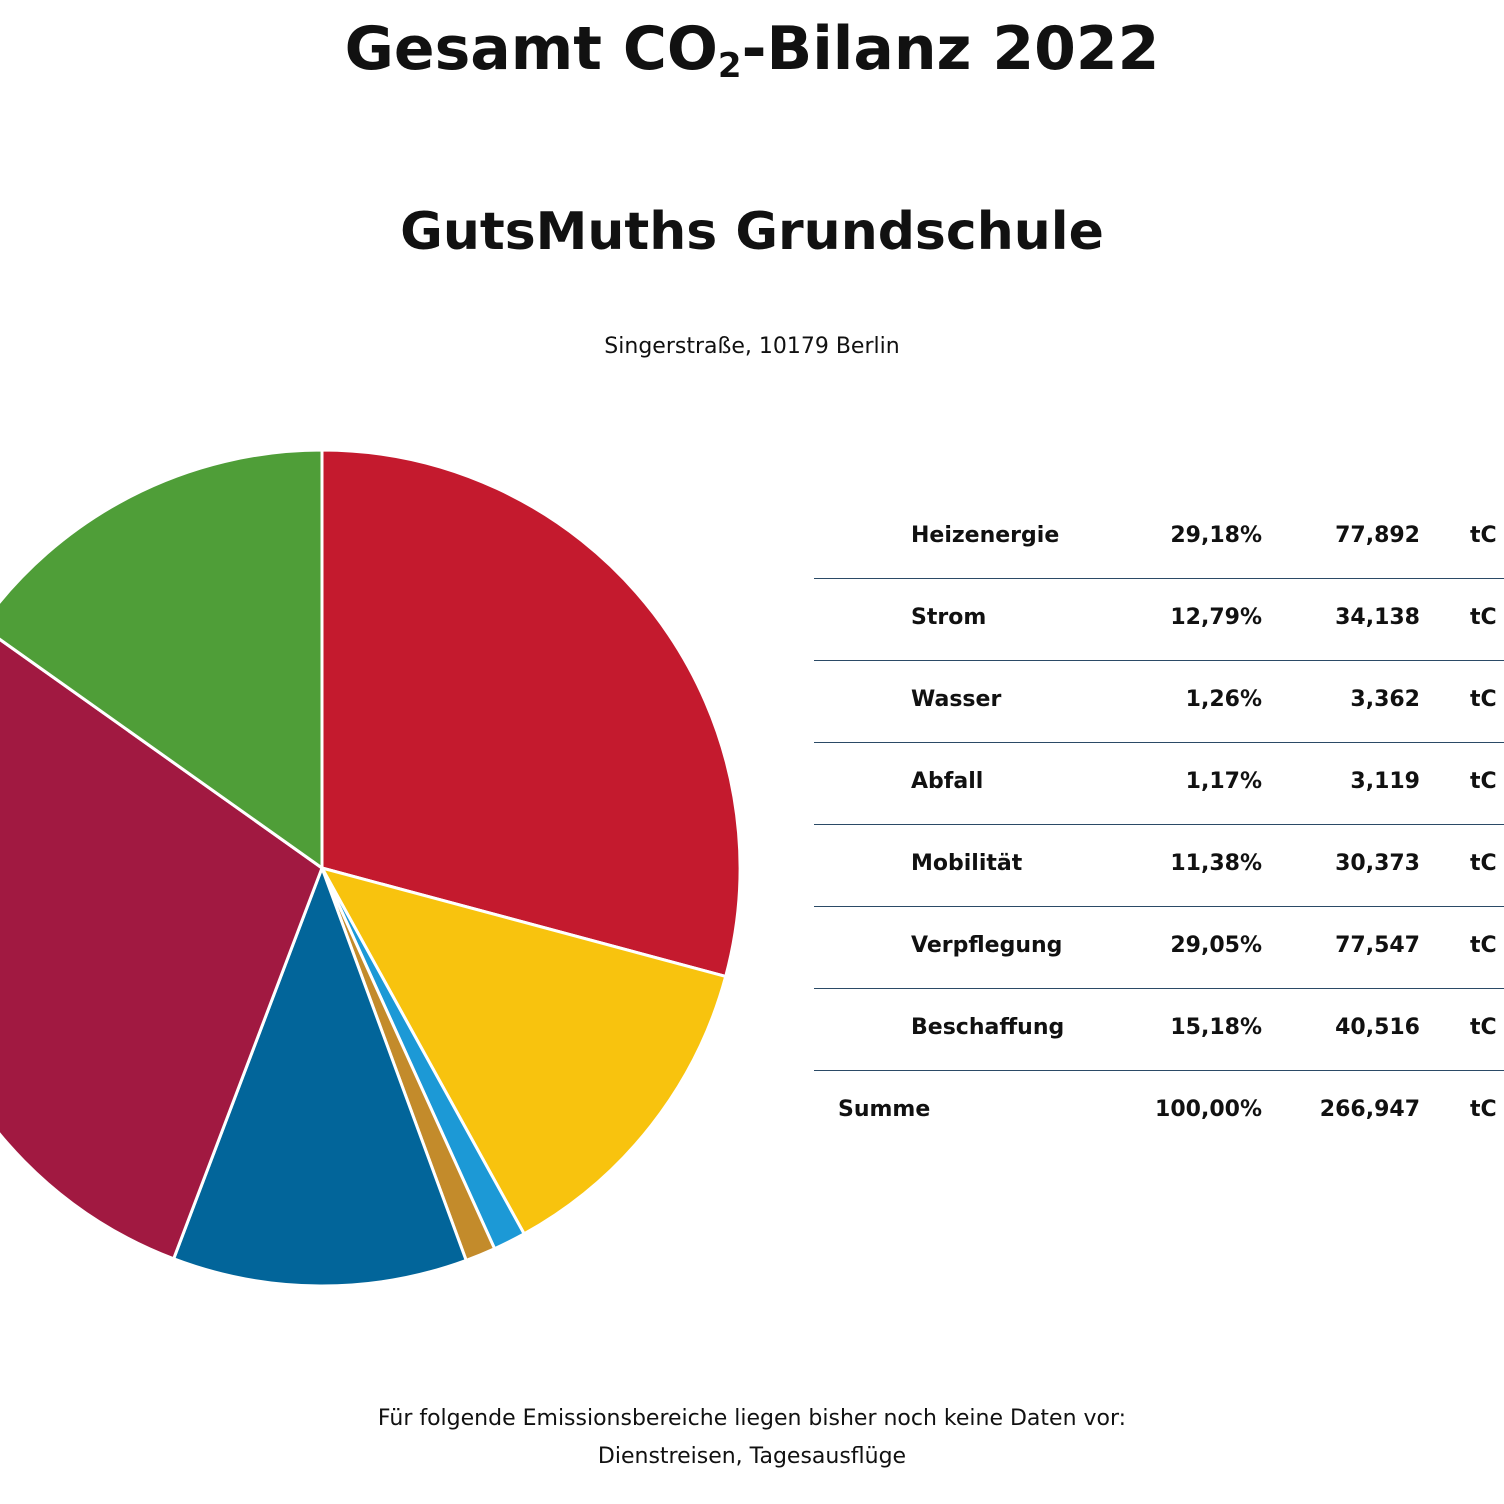 The image size is (1504, 1504). Describe the element at coordinates (531, 49) in the screenshot. I see `title-prefix: Gesamt CO` at that location.